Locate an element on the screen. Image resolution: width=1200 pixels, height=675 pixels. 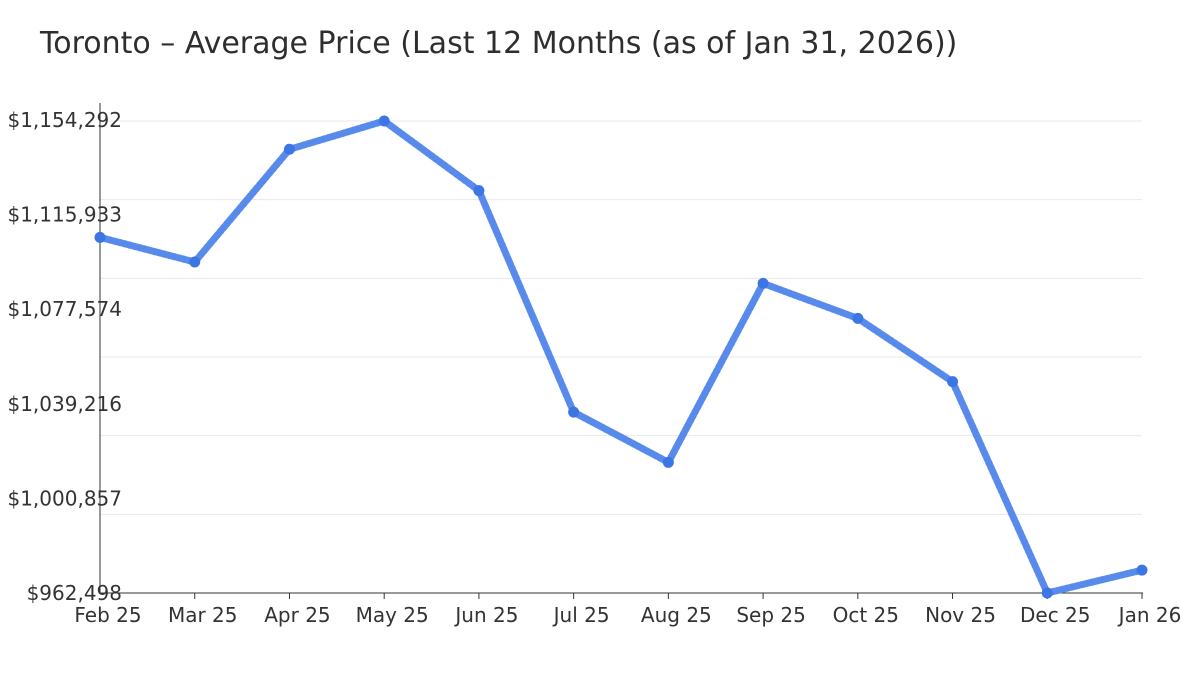
y-tick-label: $1,115,933 is located at coordinates (64, 215).